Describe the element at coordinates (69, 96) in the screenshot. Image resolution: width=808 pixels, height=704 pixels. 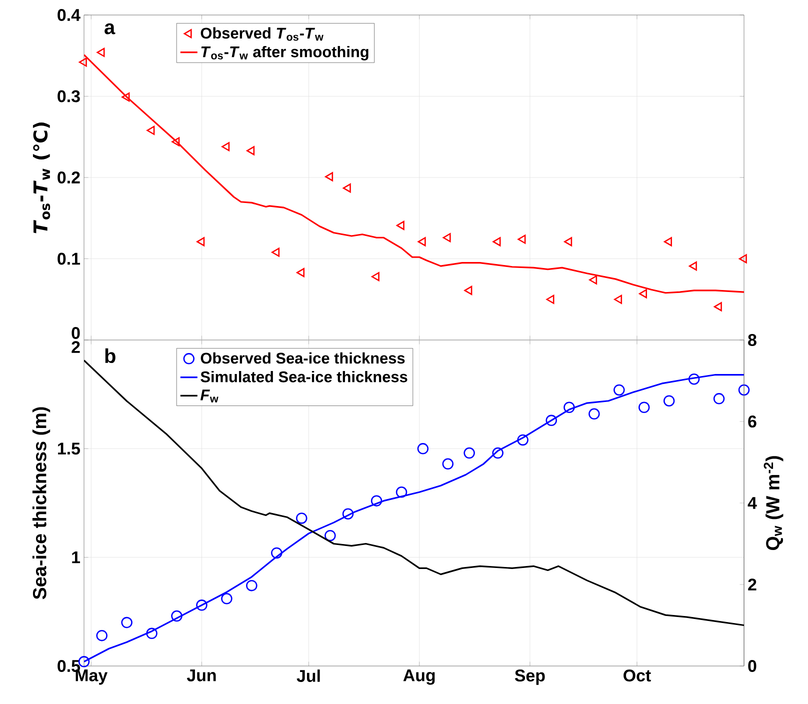
I see `y-tick-label: 0.3` at that location.